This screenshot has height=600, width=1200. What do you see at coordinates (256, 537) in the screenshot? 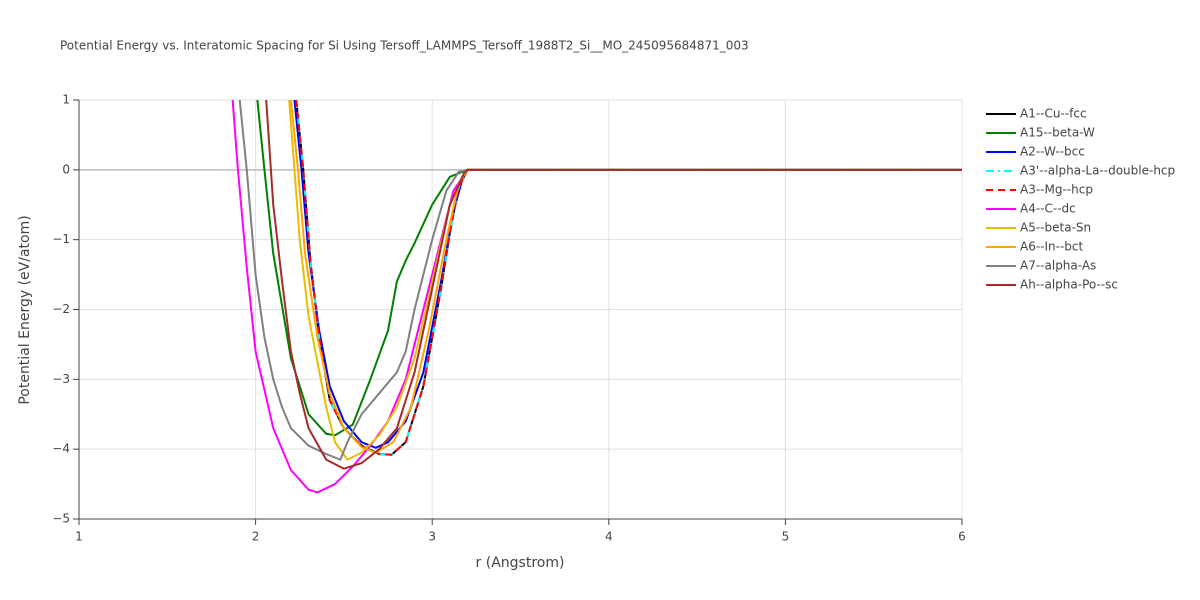
I see `x-tick-label: 2` at bounding box center [256, 537].